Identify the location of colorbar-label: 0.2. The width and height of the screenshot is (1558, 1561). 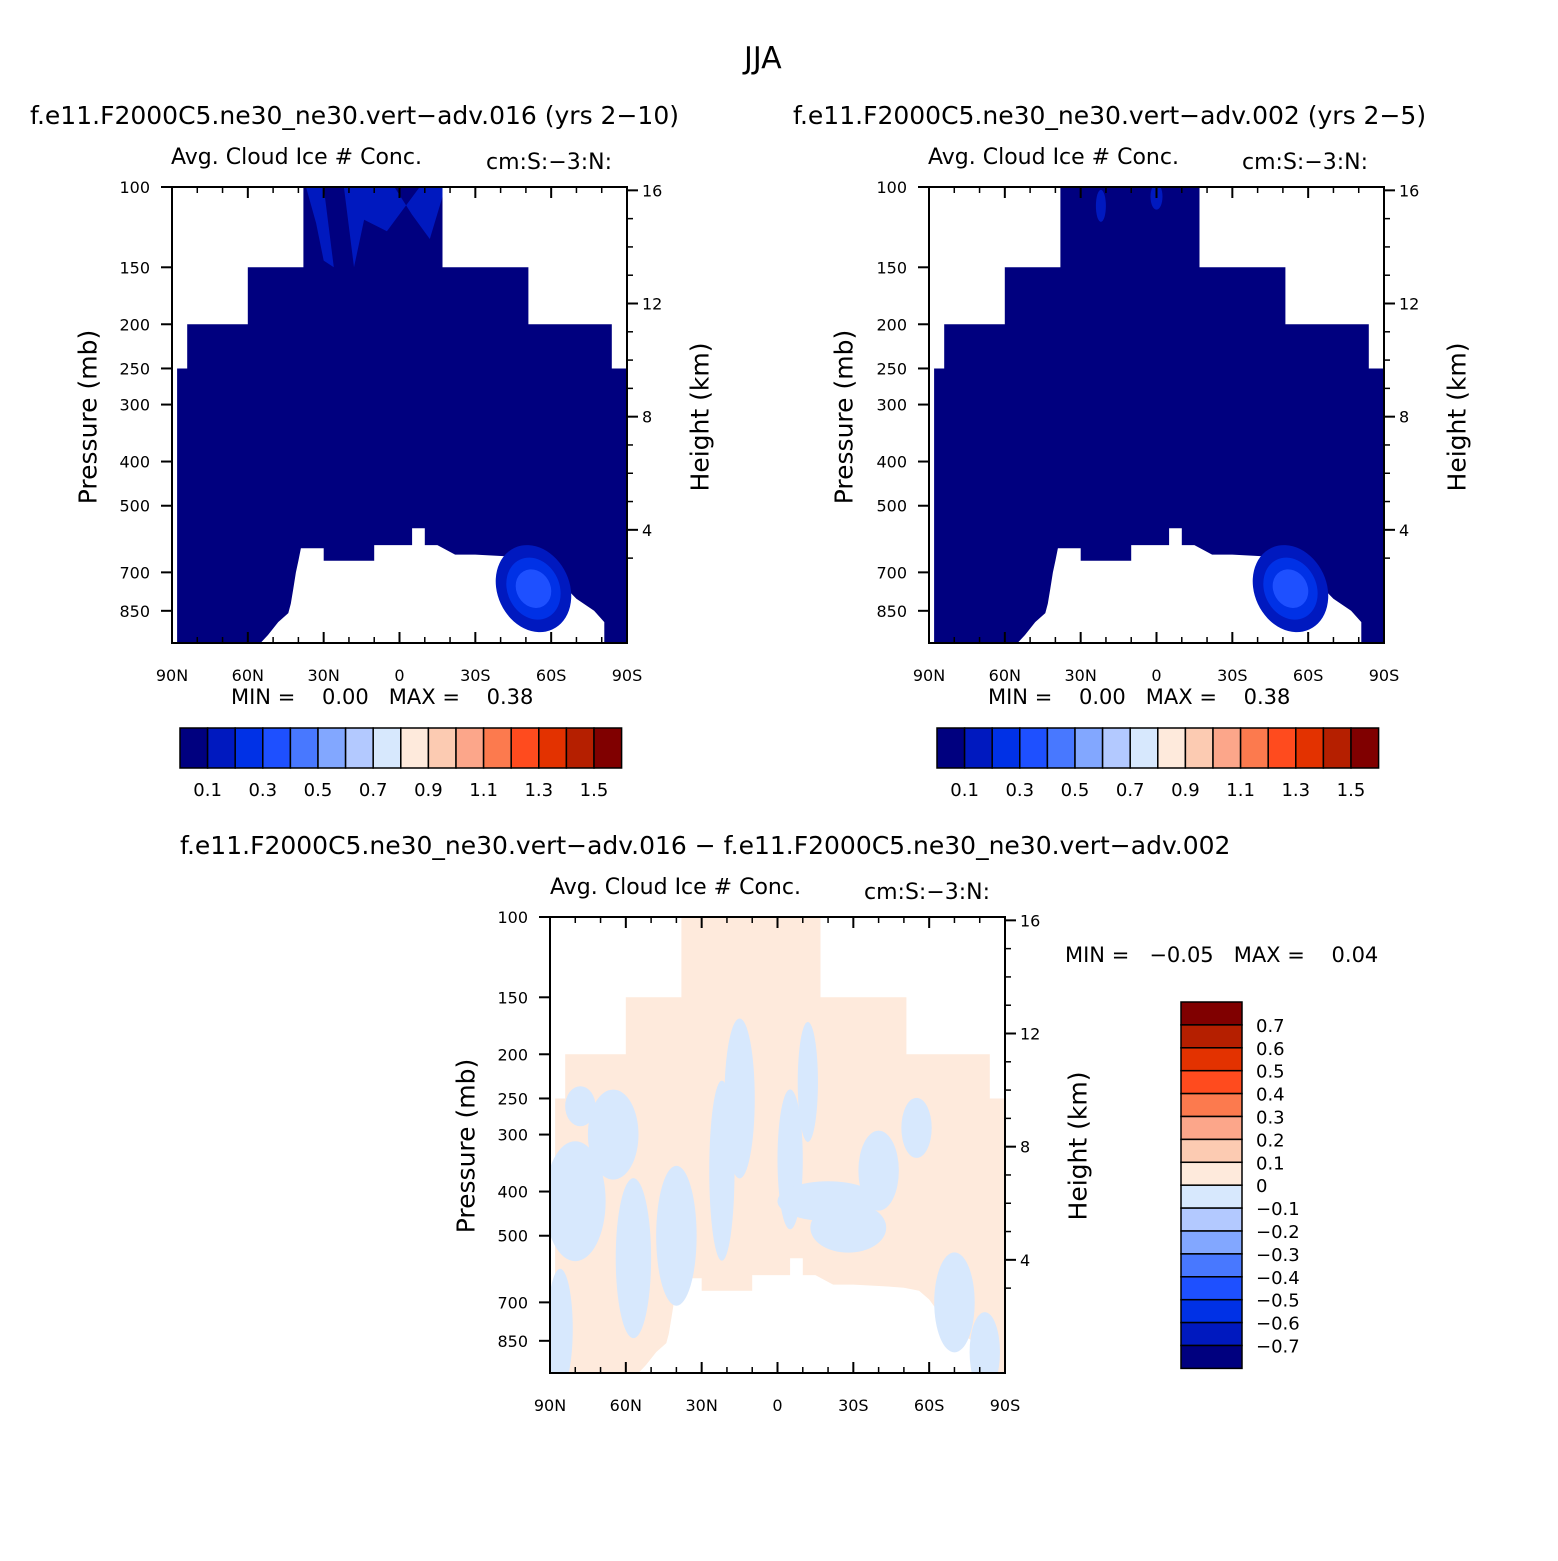
(1270, 1140).